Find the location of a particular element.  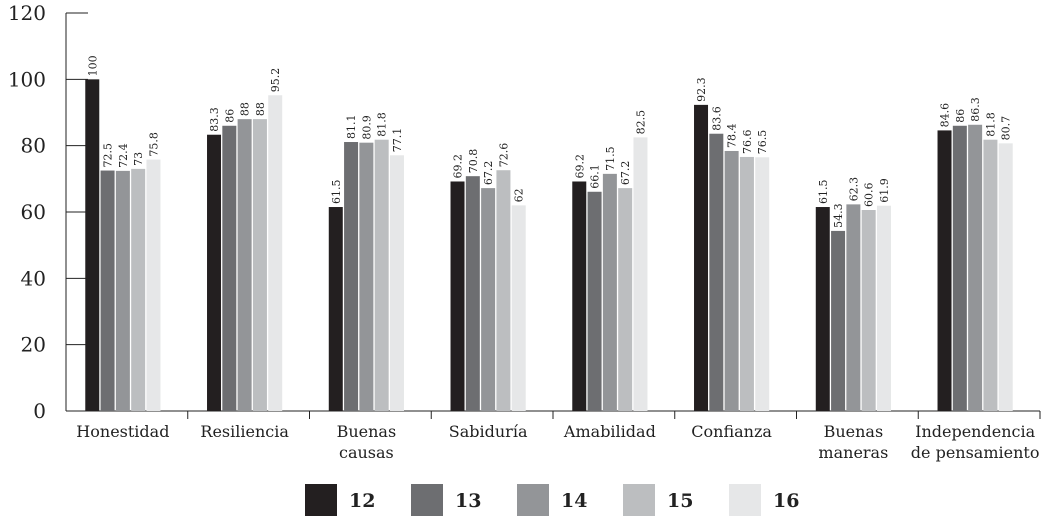

data-label: 72.4 is located at coordinates (123, 155).